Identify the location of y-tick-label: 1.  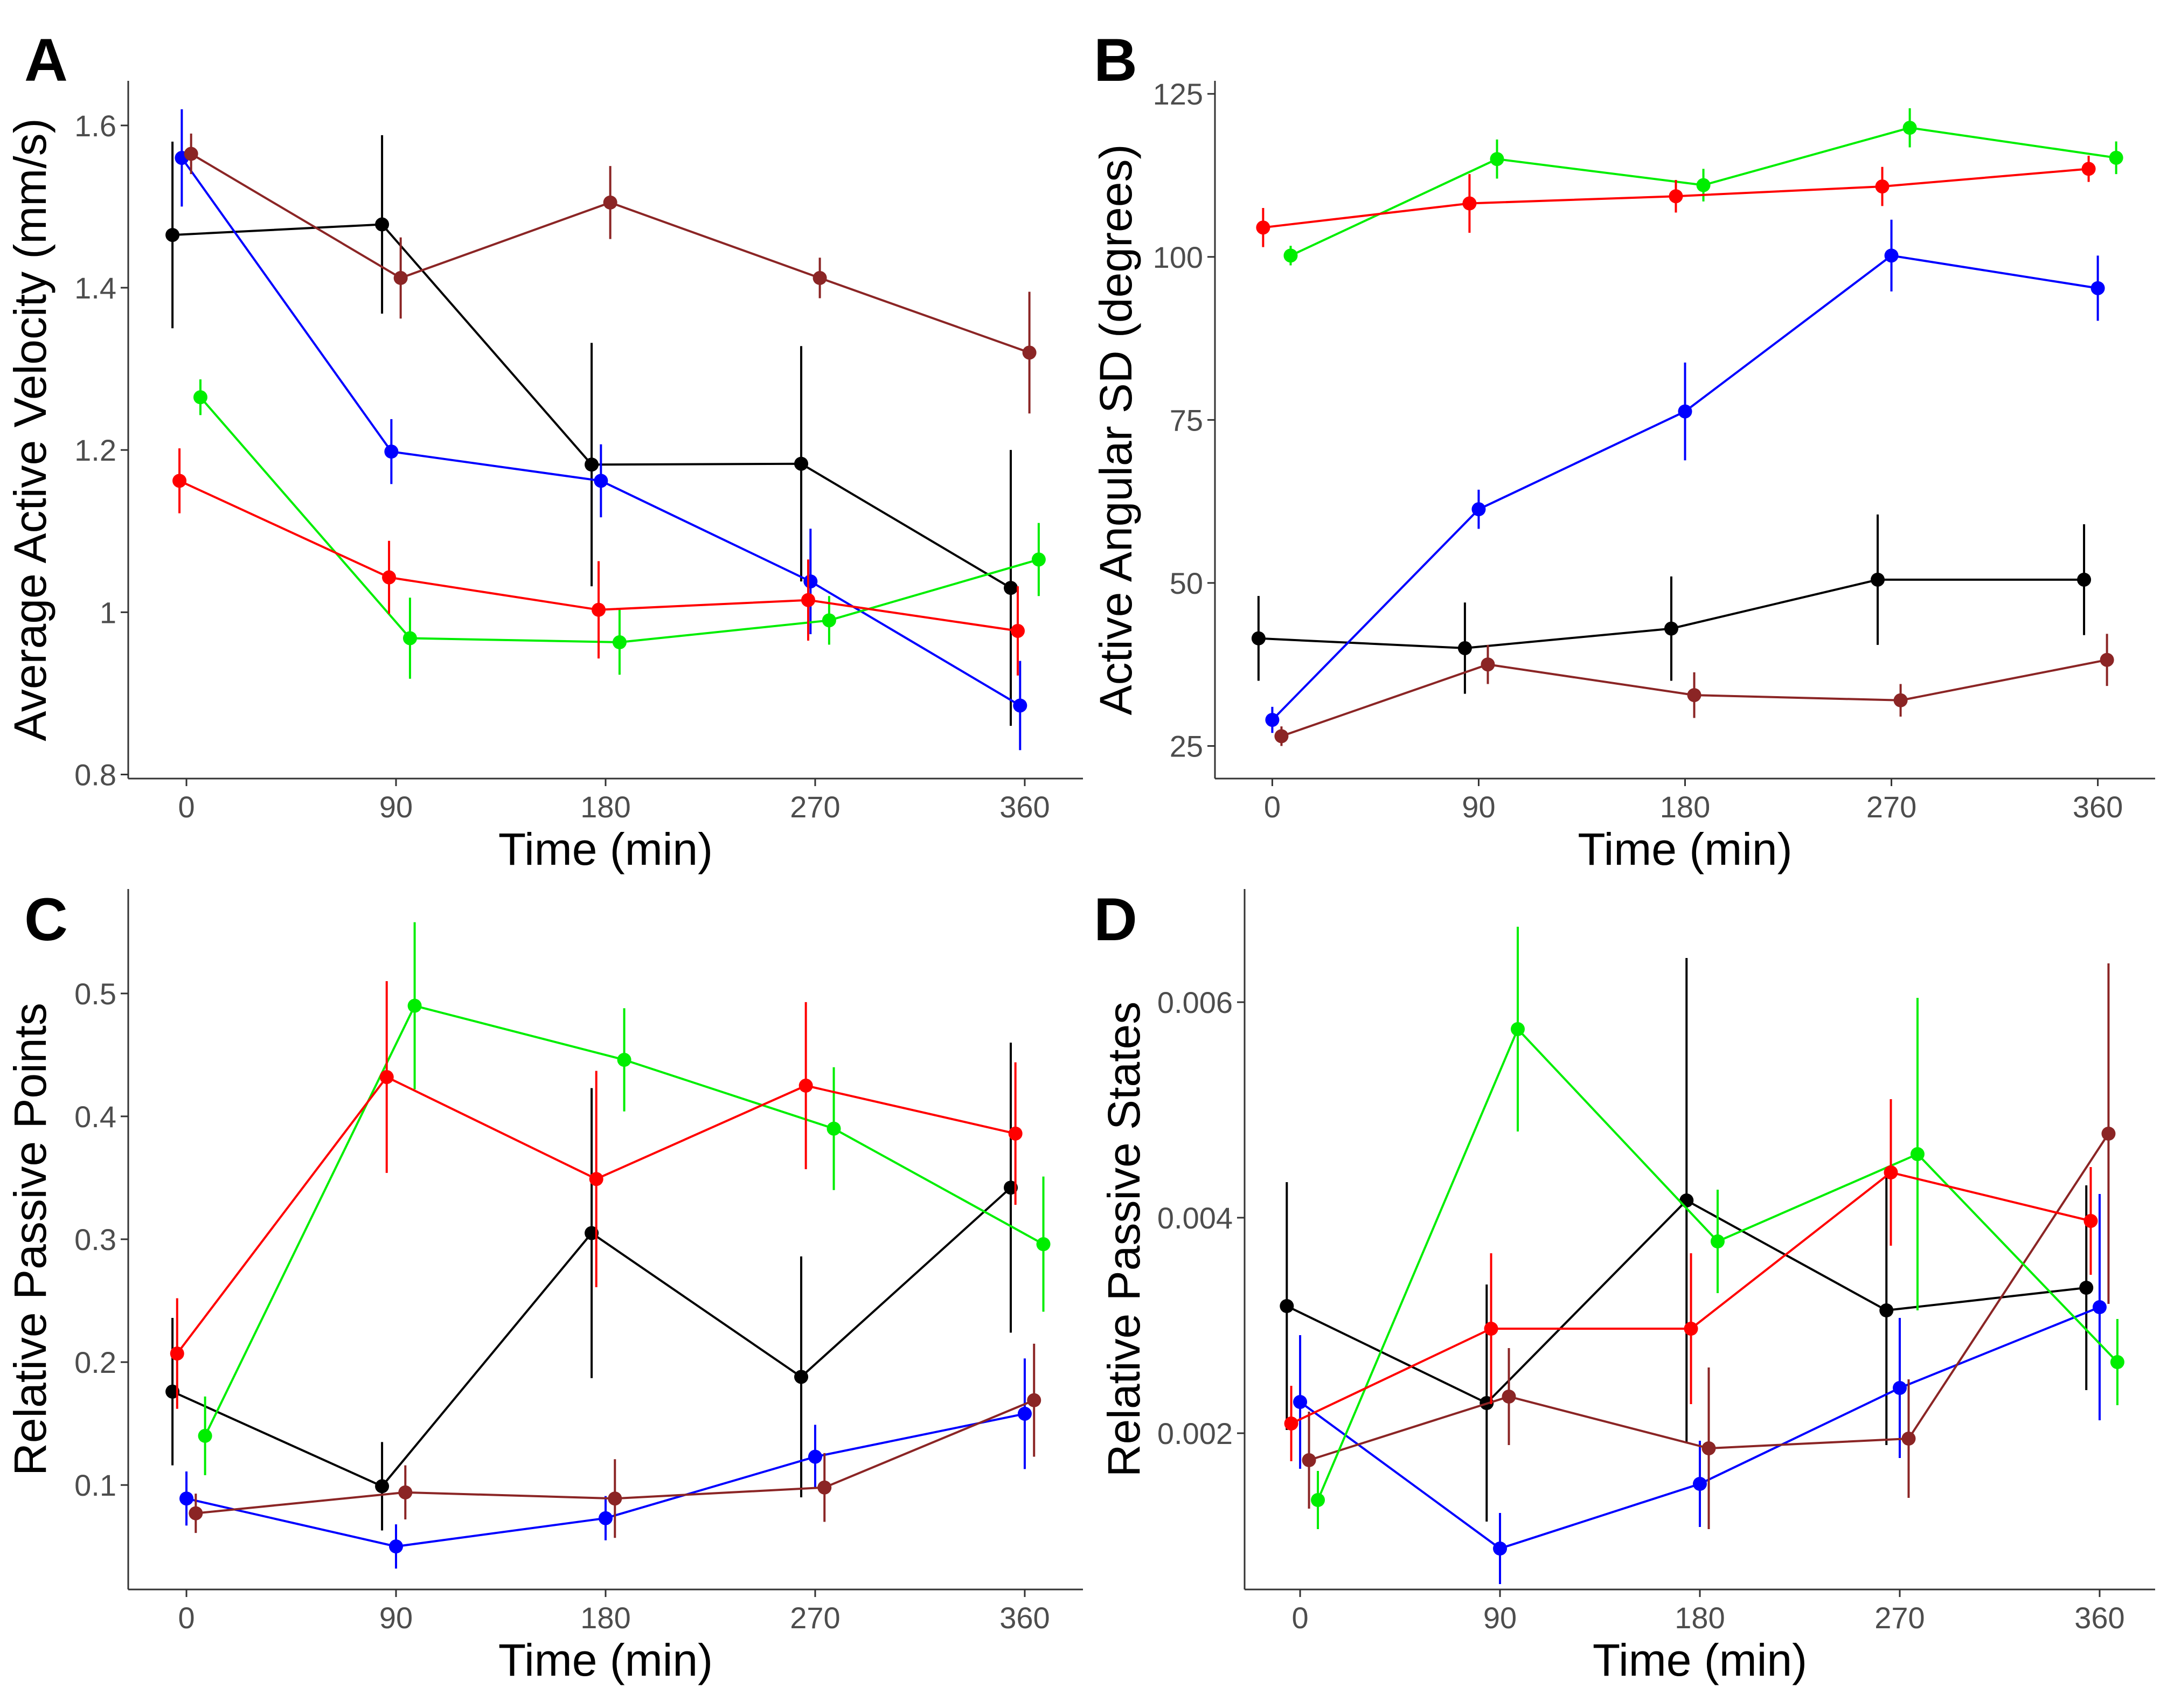
(108, 612).